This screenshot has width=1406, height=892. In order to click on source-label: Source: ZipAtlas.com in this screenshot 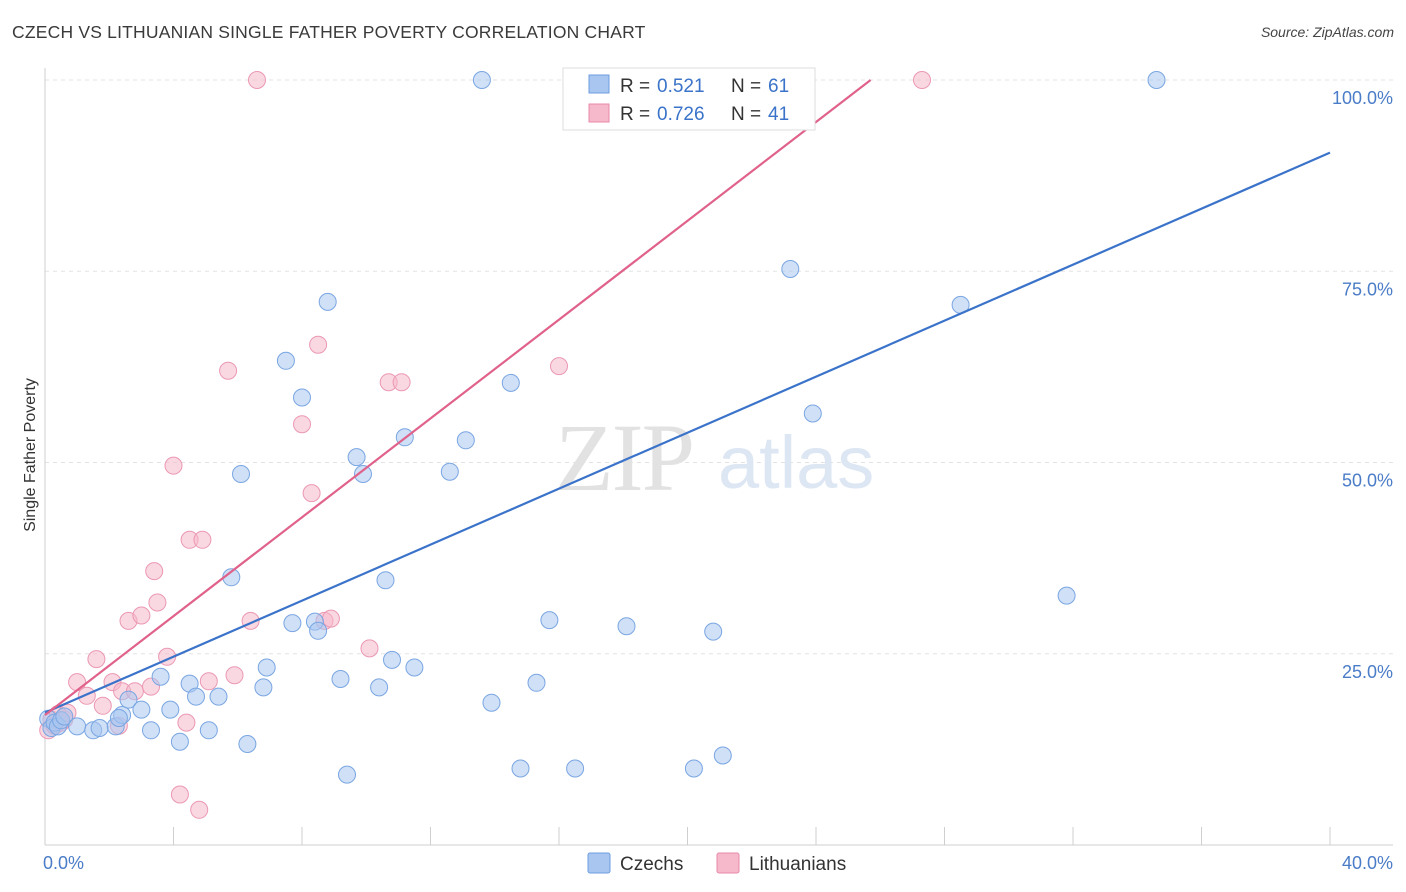, I will do `click(1327, 32)`.